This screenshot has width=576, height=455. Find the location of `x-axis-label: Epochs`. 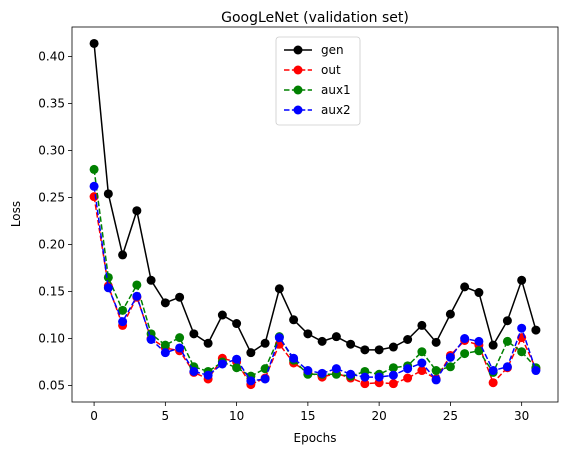

x-axis-label: Epochs is located at coordinates (315, 438).